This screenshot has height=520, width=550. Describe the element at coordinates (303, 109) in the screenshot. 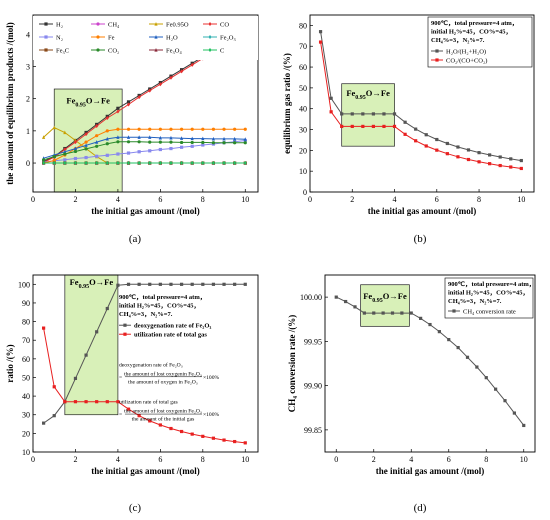

I see `y-tick-label: 40` at that location.